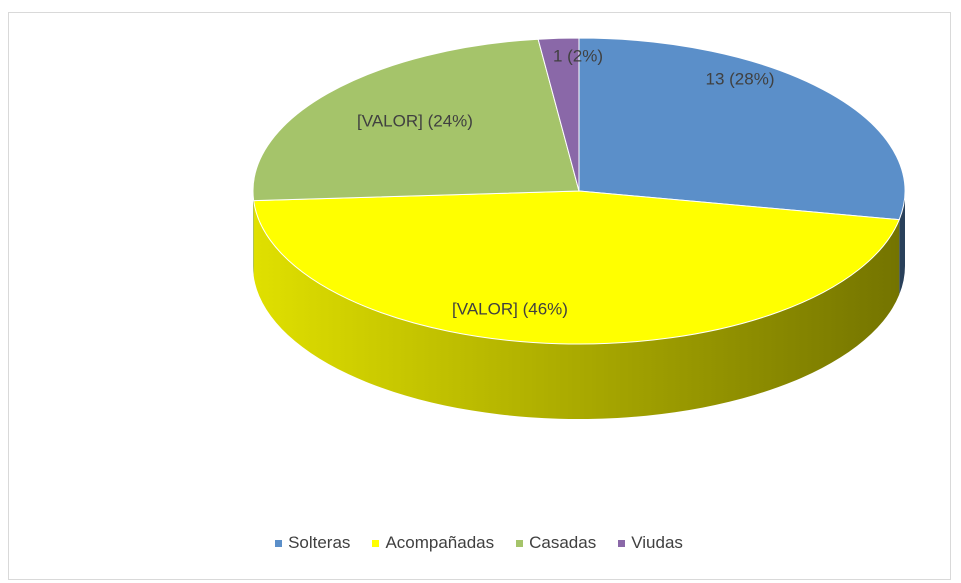 The image size is (961, 583). What do you see at coordinates (319, 542) in the screenshot?
I see `legend-label: Solteras` at bounding box center [319, 542].